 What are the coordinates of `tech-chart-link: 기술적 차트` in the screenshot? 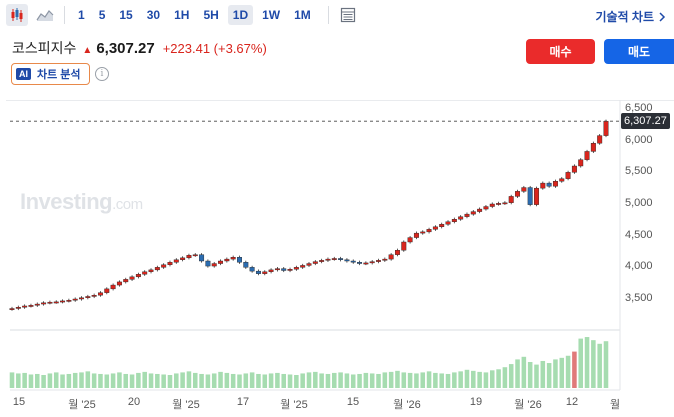 It's located at (630, 16).